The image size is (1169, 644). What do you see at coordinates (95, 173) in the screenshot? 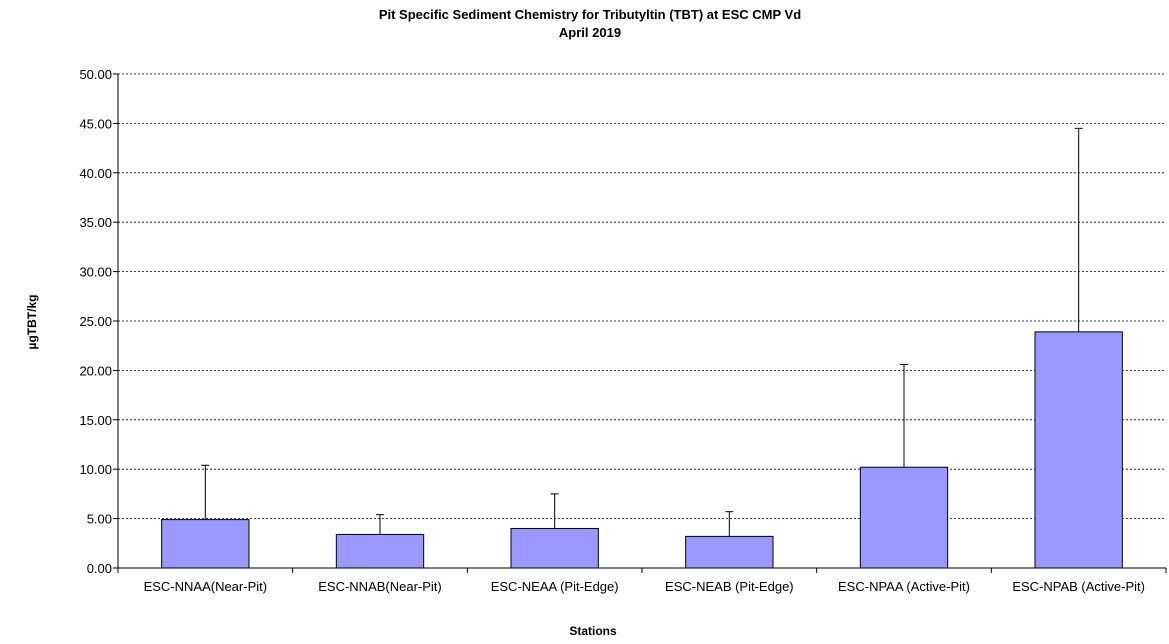
I see `y-tick-label: 40.00` at bounding box center [95, 173].